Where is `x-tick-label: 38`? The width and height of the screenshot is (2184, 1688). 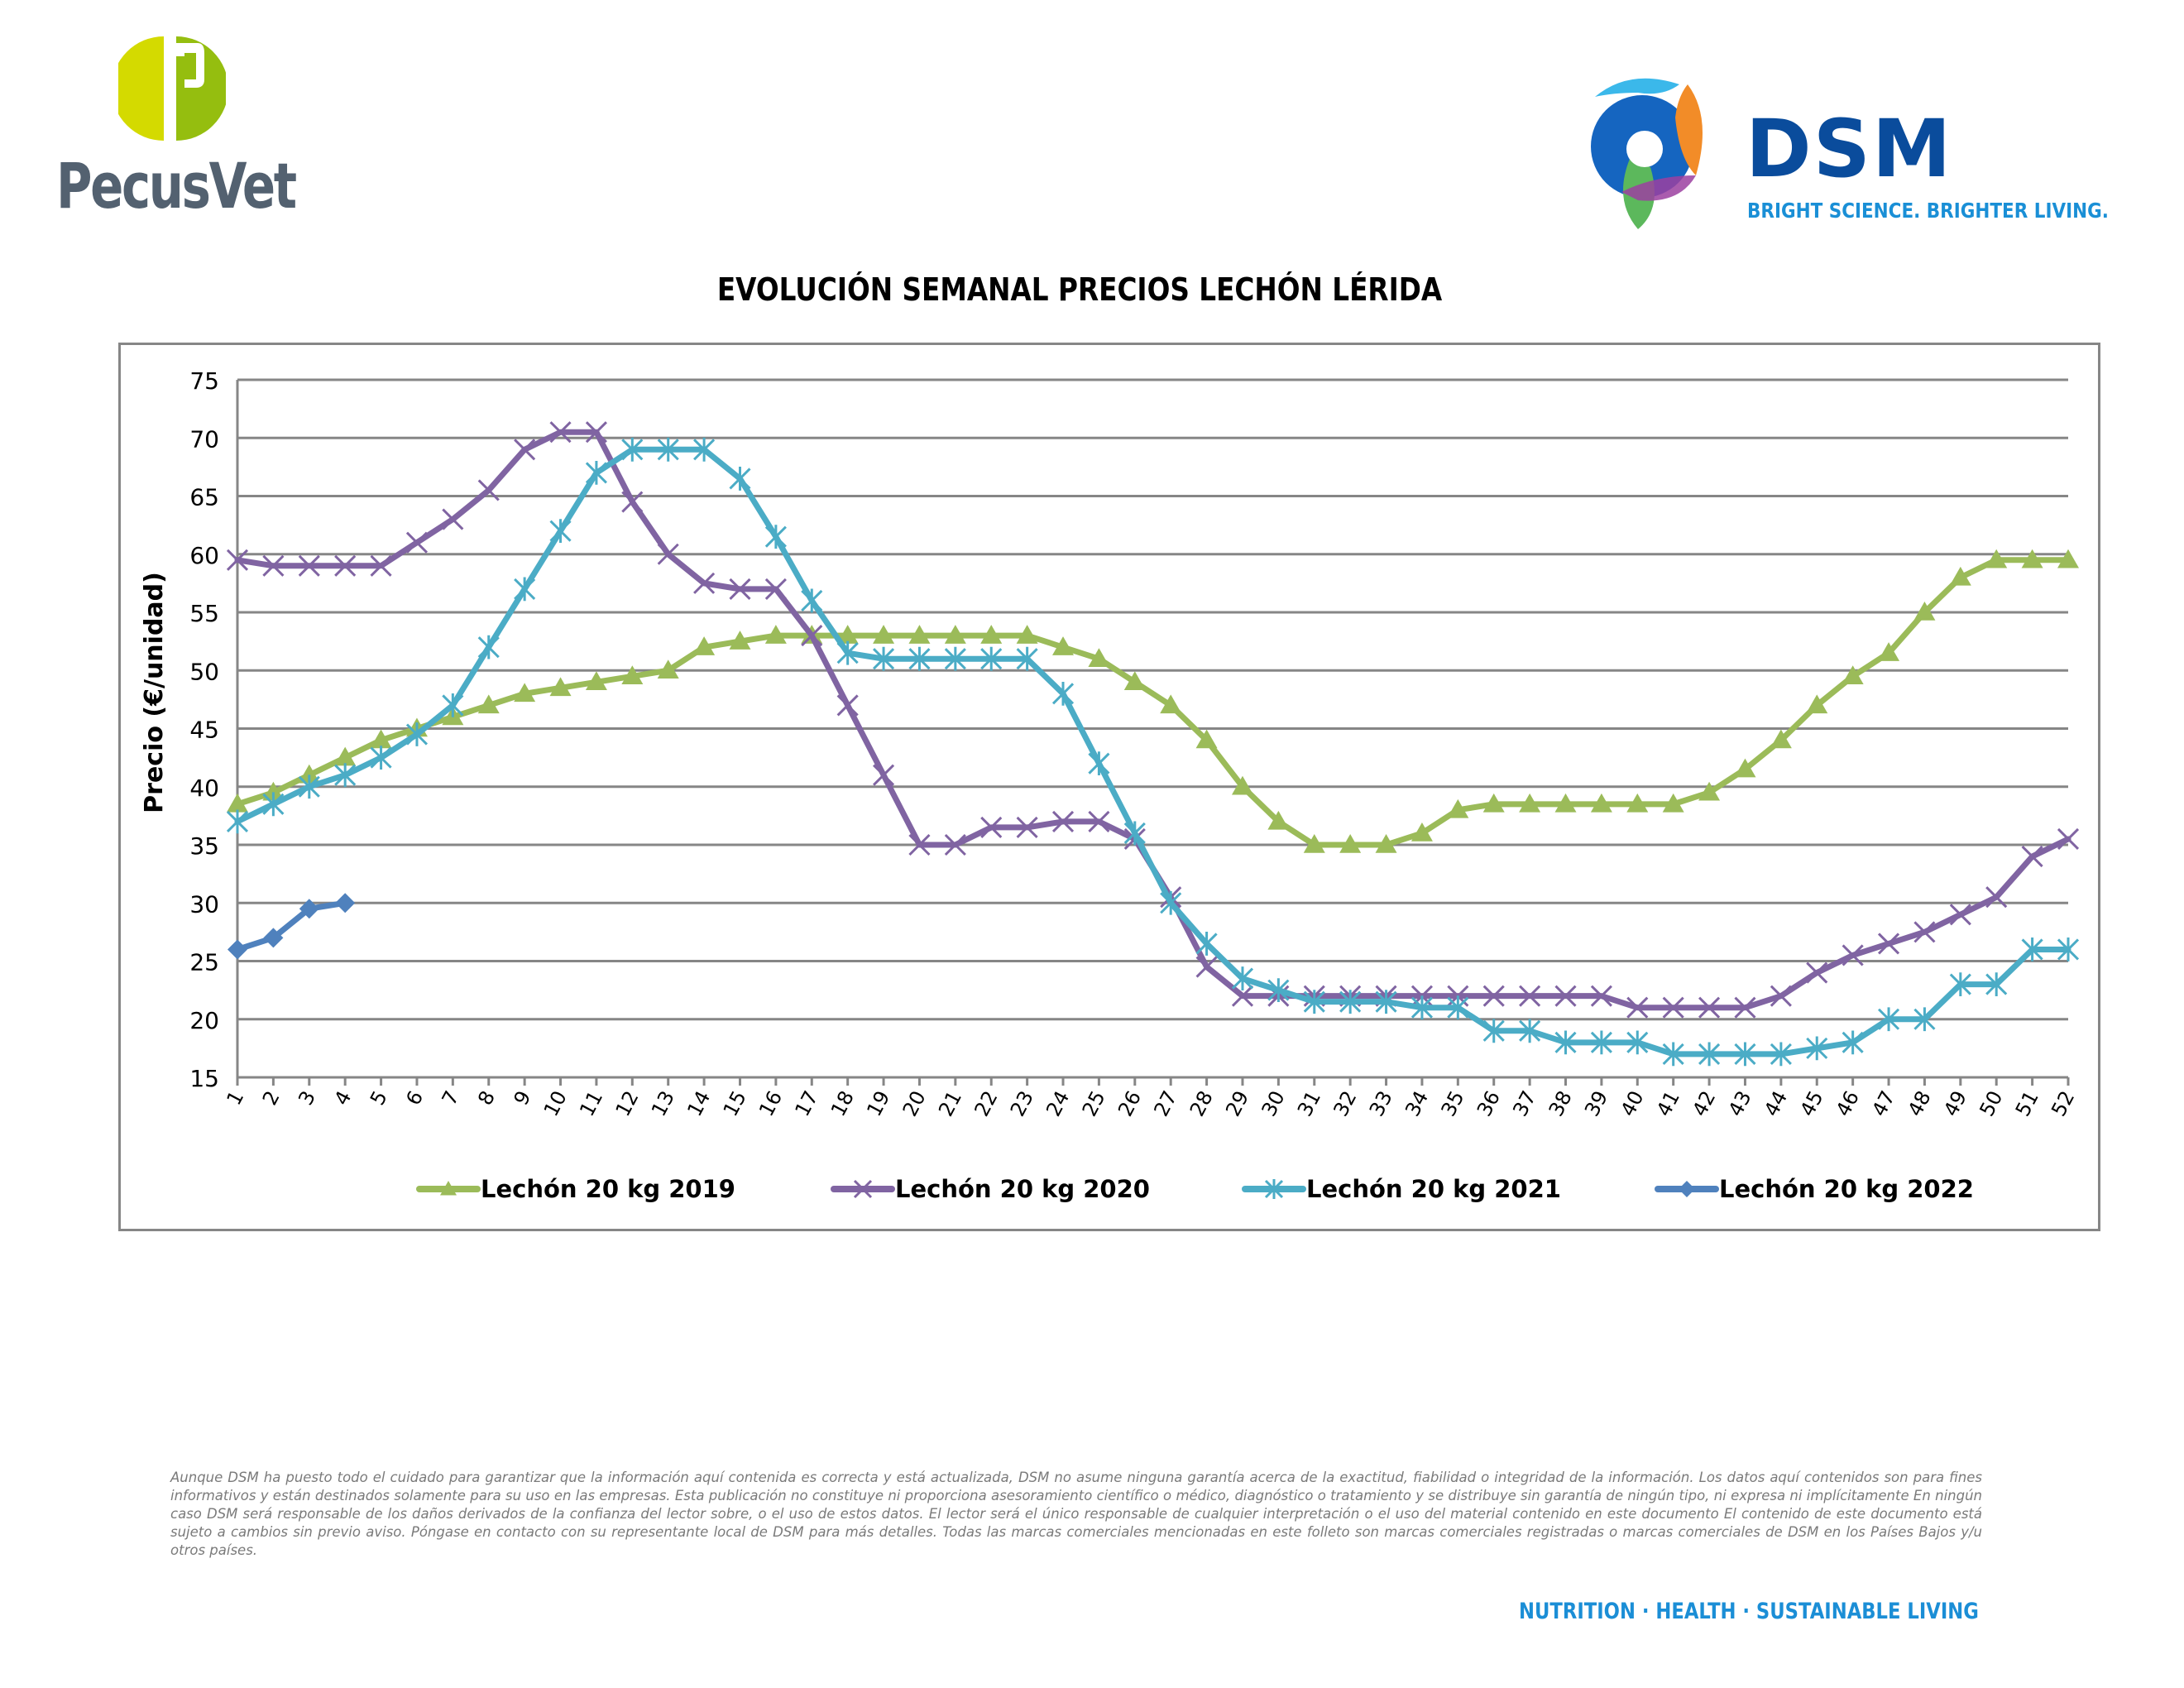 x-tick-label: 38 is located at coordinates (1561, 1103).